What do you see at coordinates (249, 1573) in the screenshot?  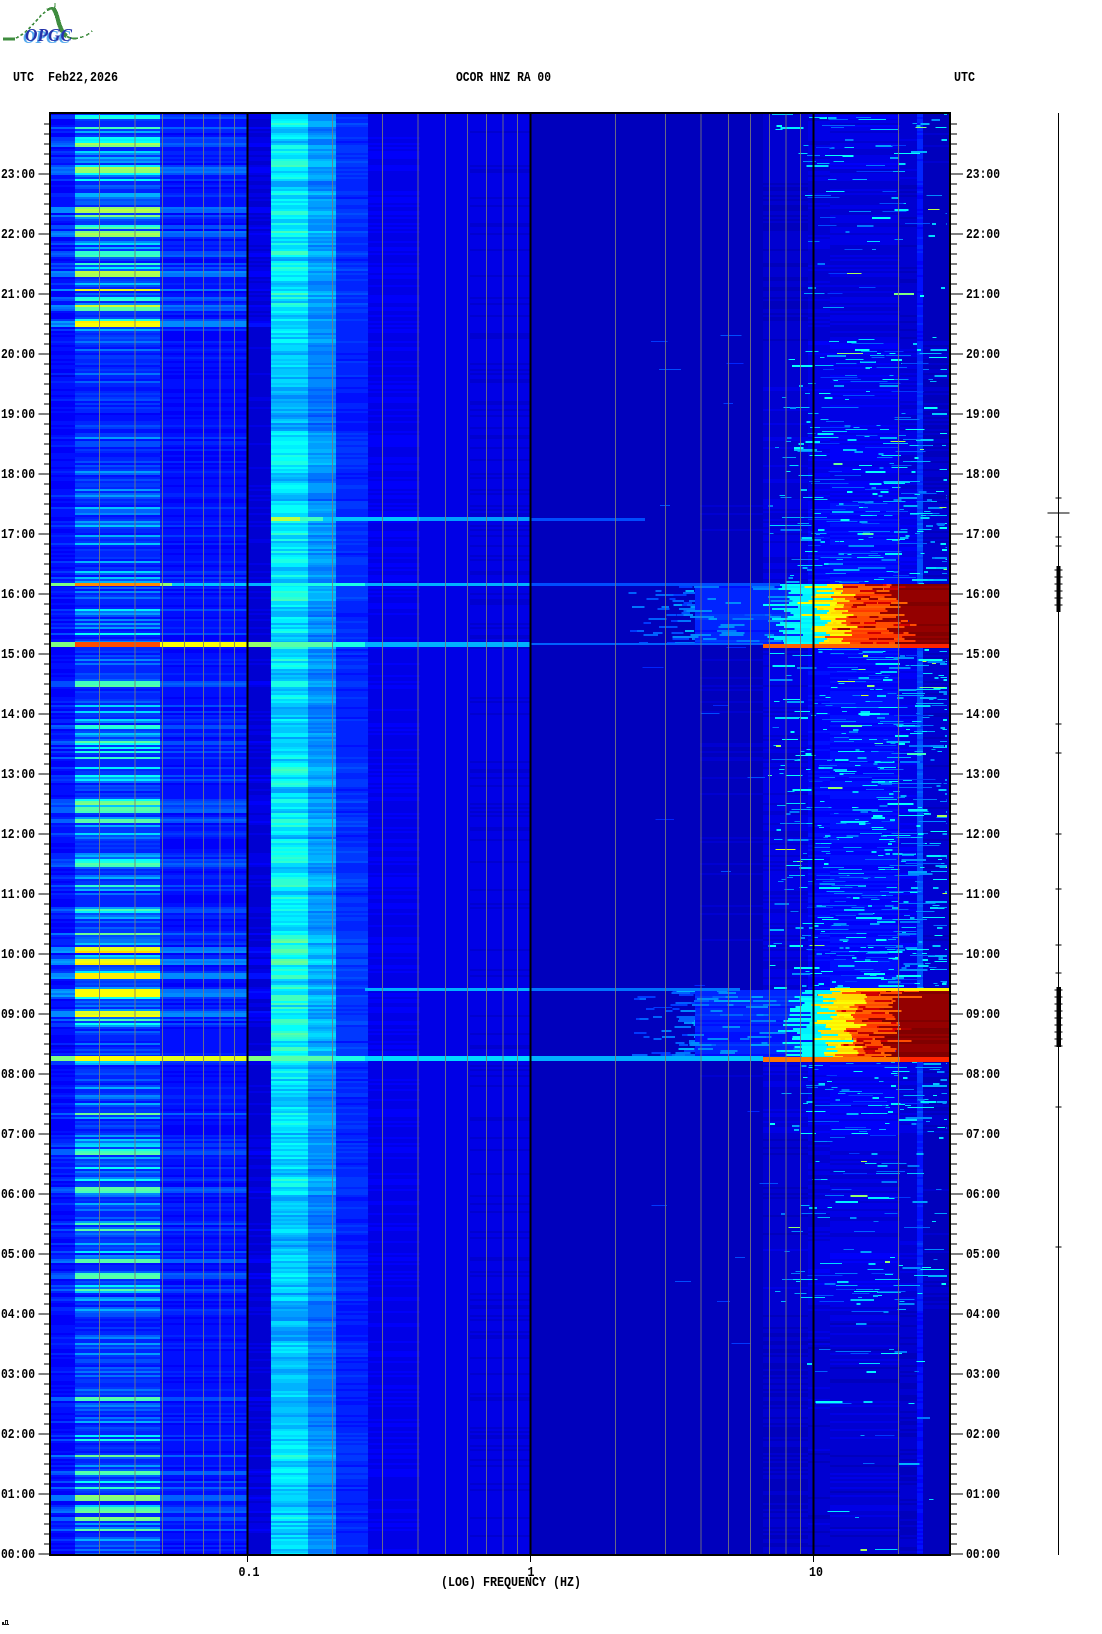 I see `svg-text: 0.1` at bounding box center [249, 1573].